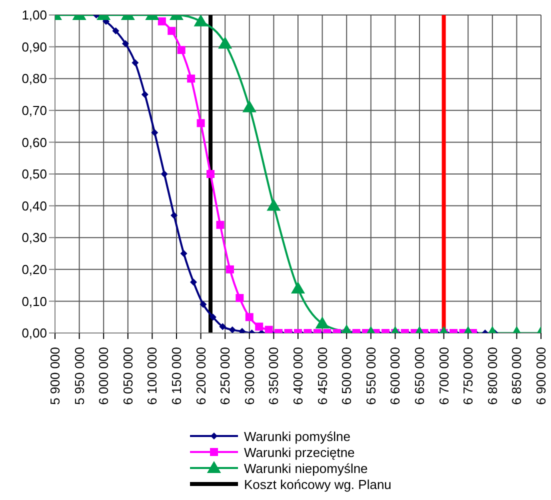 This screenshot has width=551, height=500. Describe the element at coordinates (274, 376) in the screenshot. I see `x-tick-label: 6 350 000` at that location.